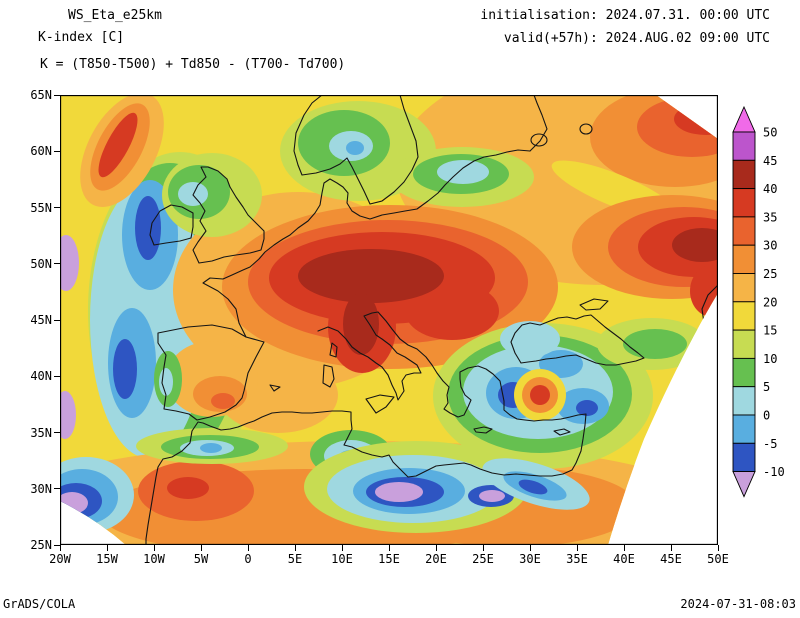 Image resolution: width=800 pixels, height=618 pixels. What do you see at coordinates (624, 559) in the screenshot?
I see `lon-tick-label: 40E` at bounding box center [624, 559].